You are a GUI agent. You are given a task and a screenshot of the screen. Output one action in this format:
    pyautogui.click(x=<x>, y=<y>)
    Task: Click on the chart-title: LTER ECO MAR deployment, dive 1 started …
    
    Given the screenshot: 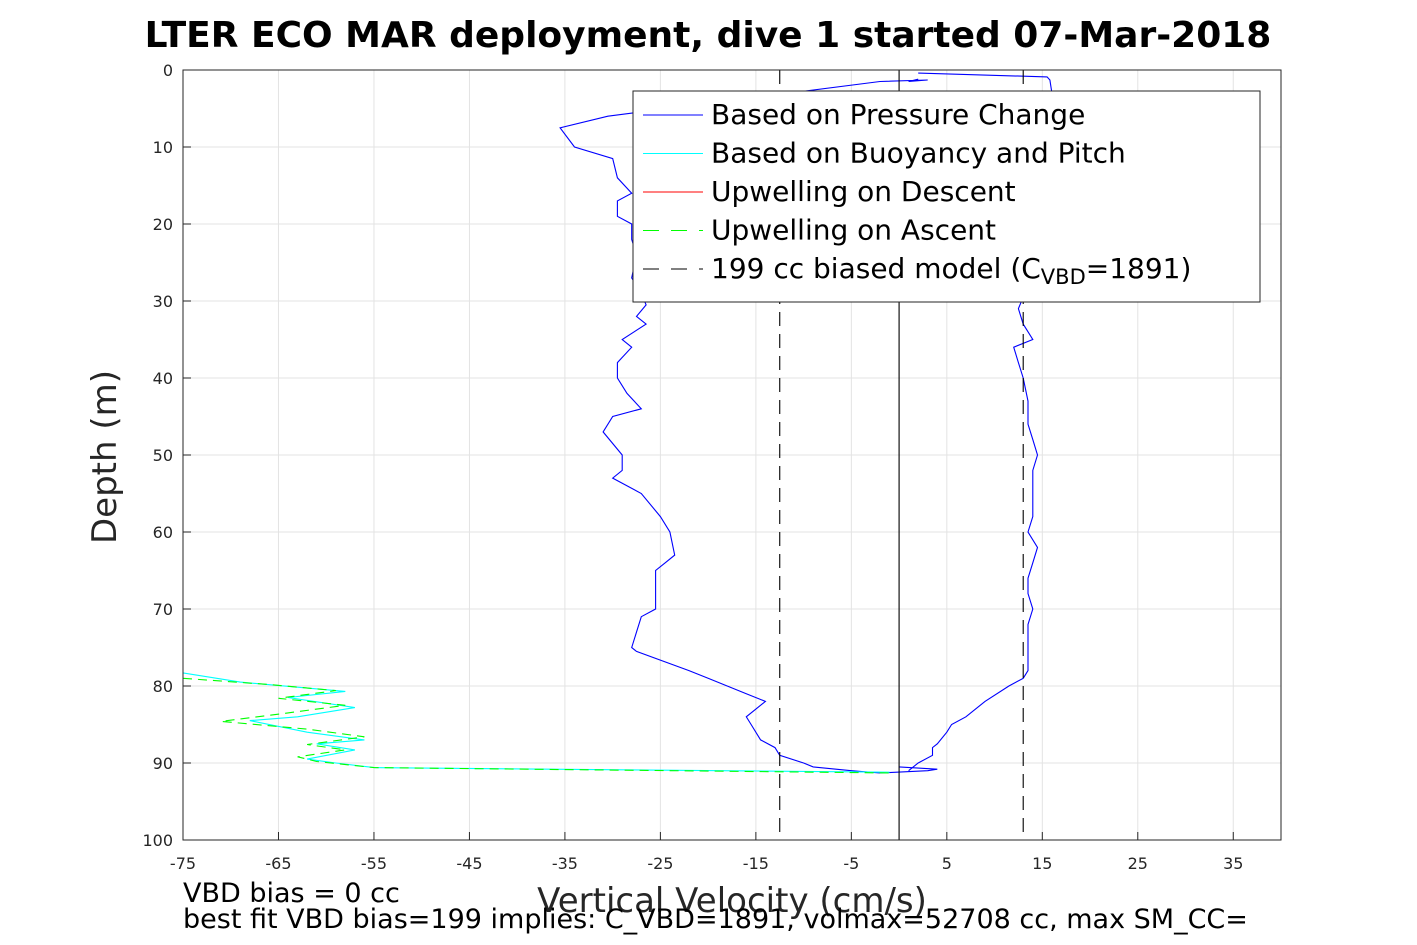 What is the action you would take?
    pyautogui.click(x=708, y=35)
    